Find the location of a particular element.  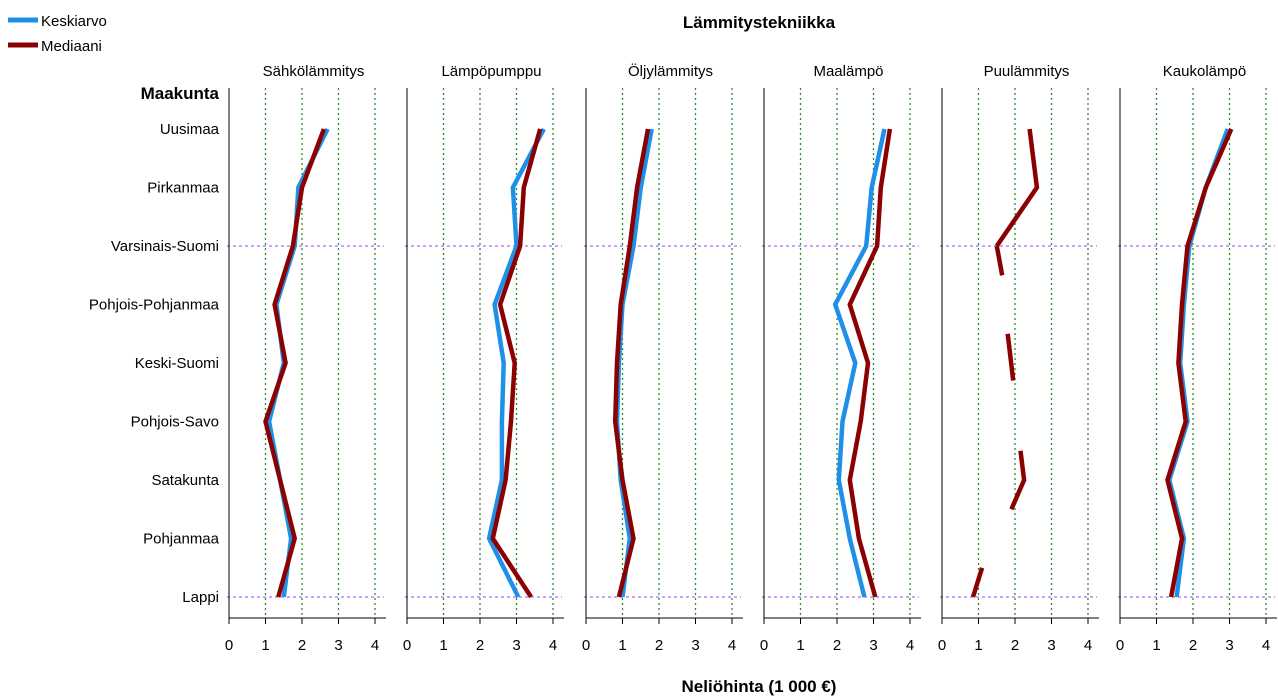

series-line-keskiarvo-lampopumppu is located at coordinates (516, 363).